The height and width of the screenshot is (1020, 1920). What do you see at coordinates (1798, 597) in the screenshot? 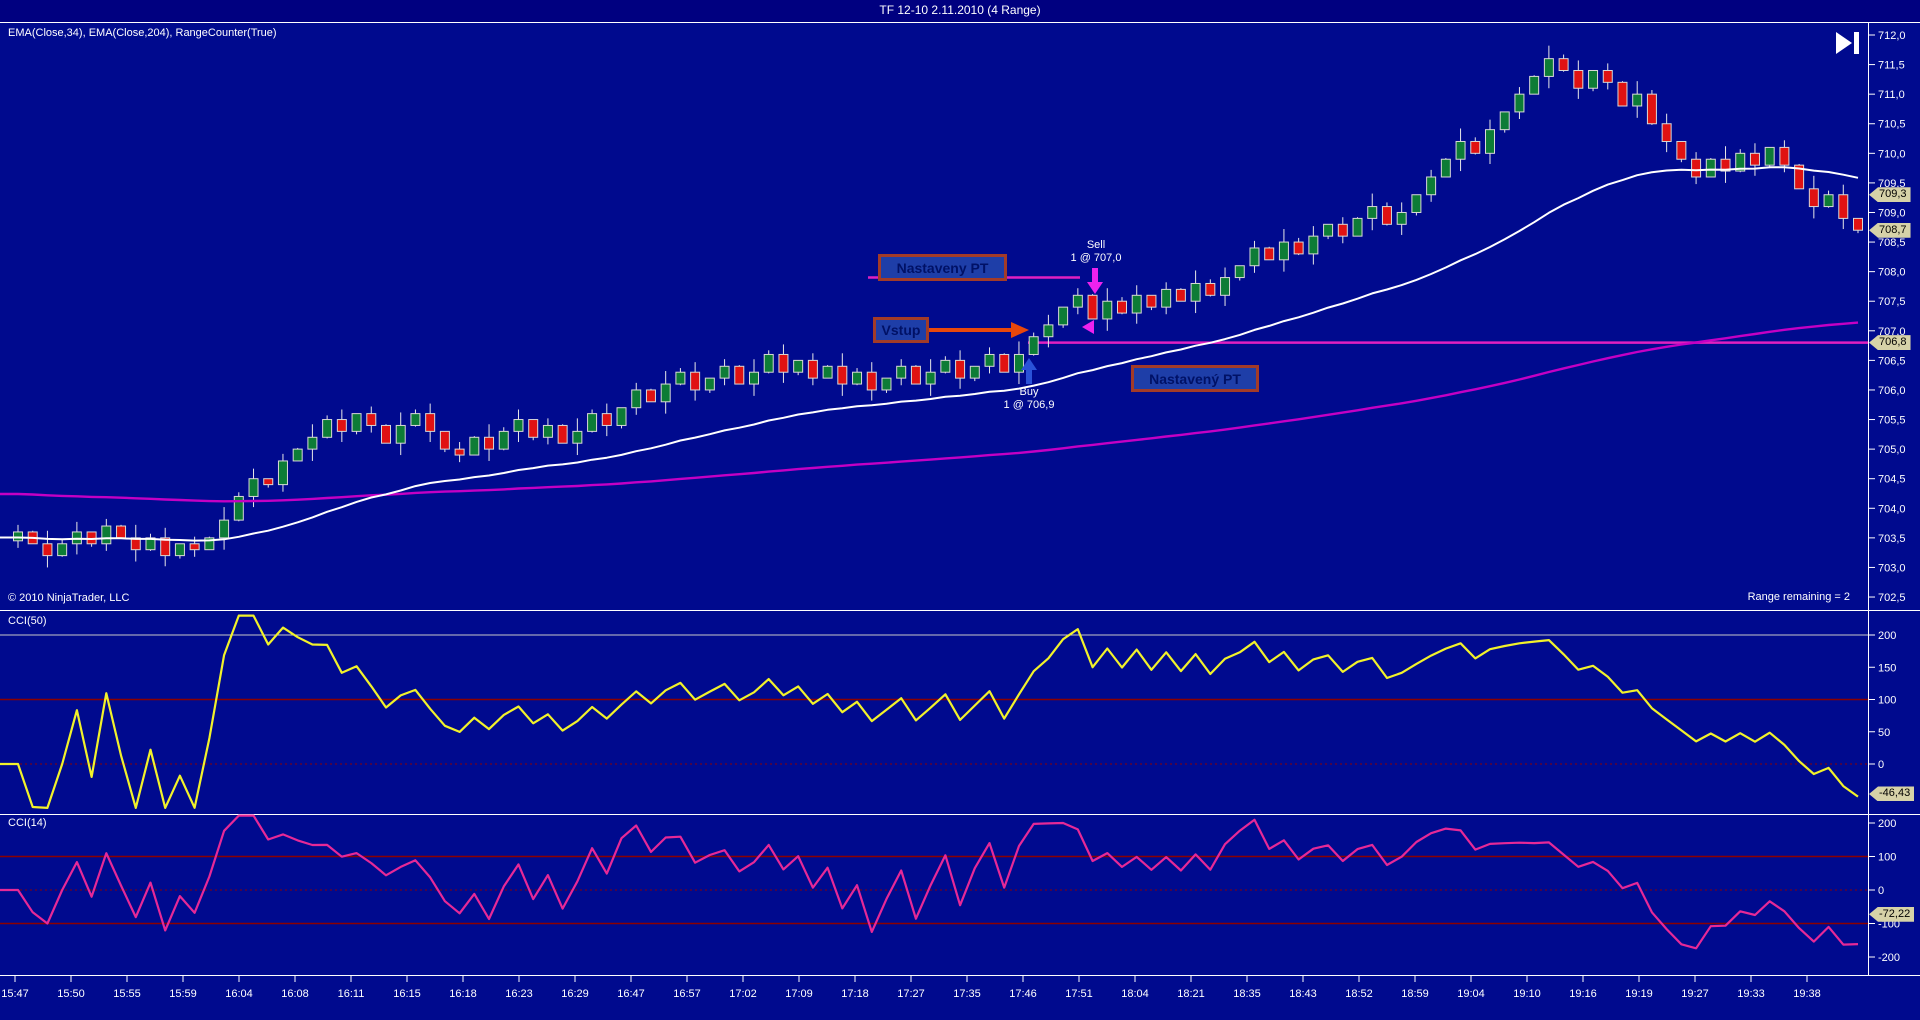
I see `range-remaining-label: Range remaining = 2` at bounding box center [1798, 597].